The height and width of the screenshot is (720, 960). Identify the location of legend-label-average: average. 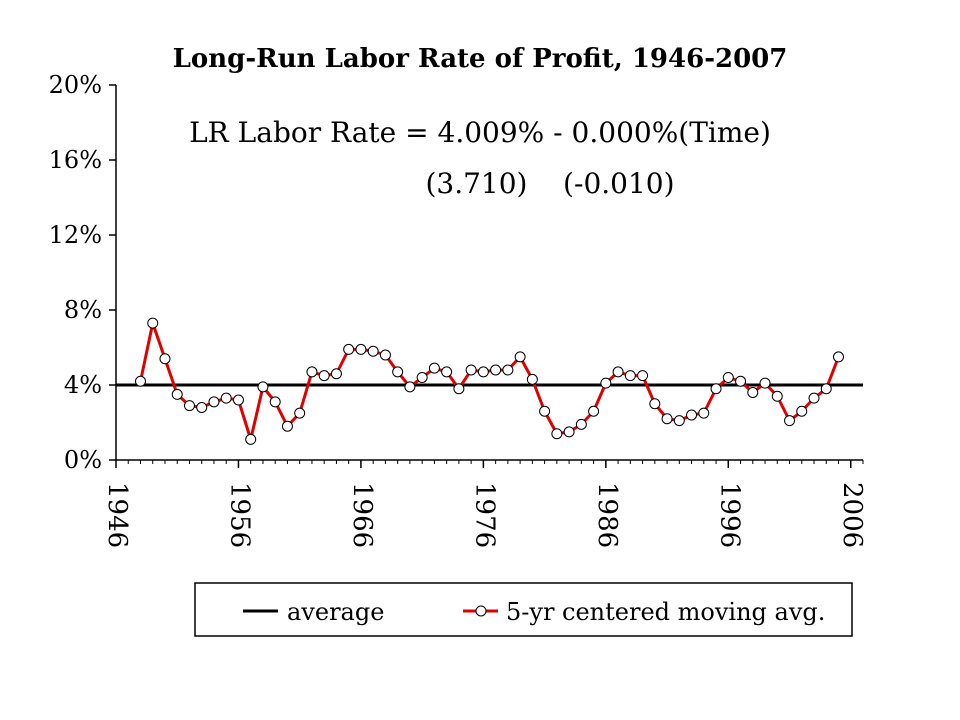
(335, 612).